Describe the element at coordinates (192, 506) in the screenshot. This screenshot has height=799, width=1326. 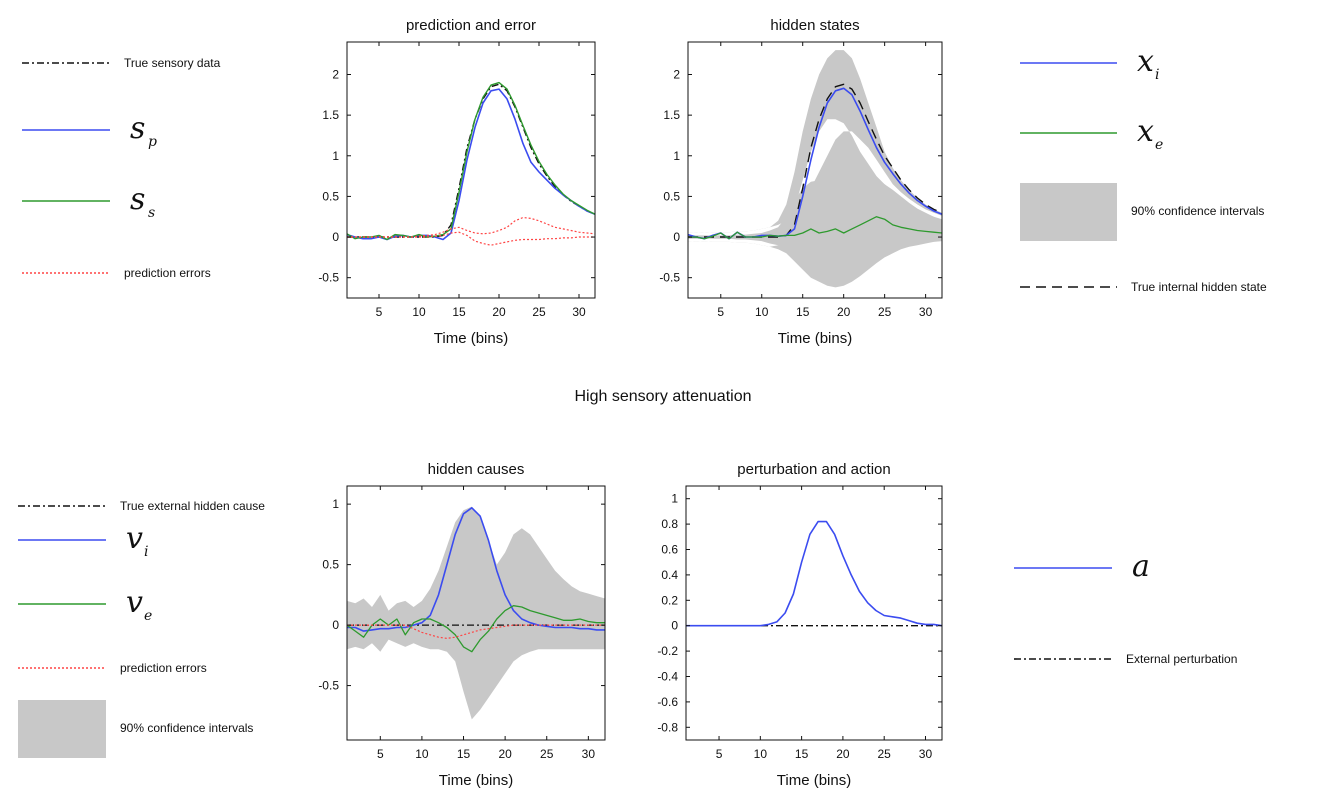
I see `legend-label: True external hidden cause` at that location.